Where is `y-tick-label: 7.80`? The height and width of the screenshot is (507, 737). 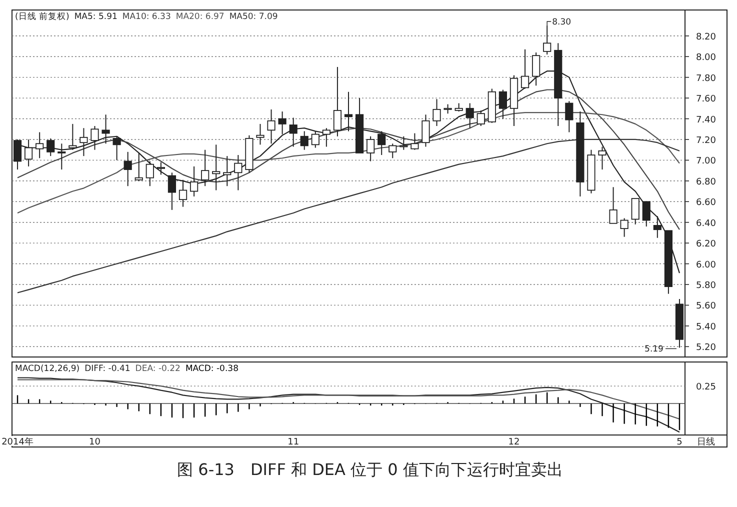
y-tick-label: 7.80 is located at coordinates (706, 79).